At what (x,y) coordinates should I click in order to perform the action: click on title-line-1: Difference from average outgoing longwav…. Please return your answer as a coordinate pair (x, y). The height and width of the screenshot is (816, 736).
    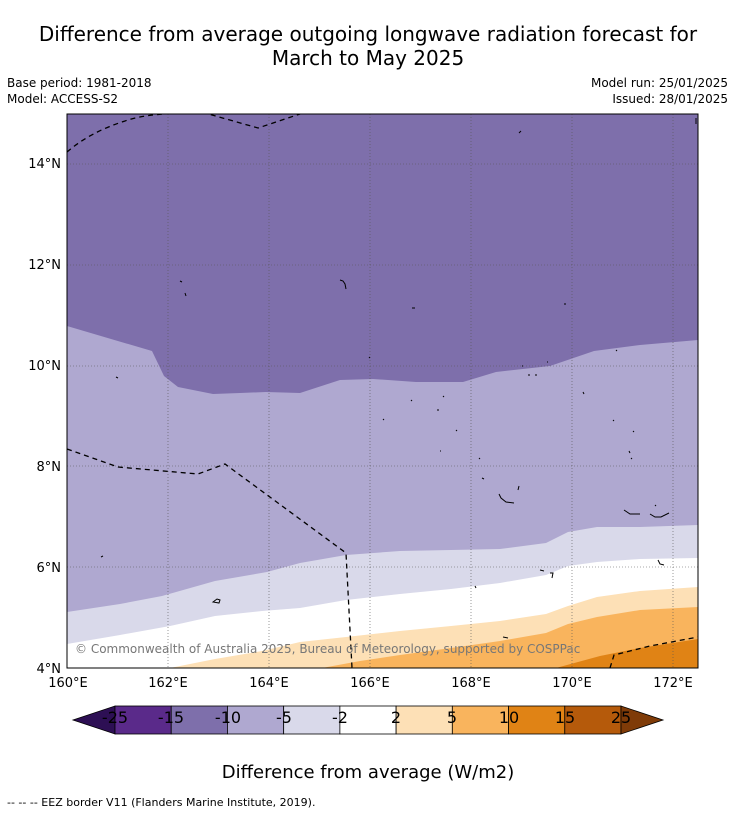
    Looking at the image, I should click on (368, 34).